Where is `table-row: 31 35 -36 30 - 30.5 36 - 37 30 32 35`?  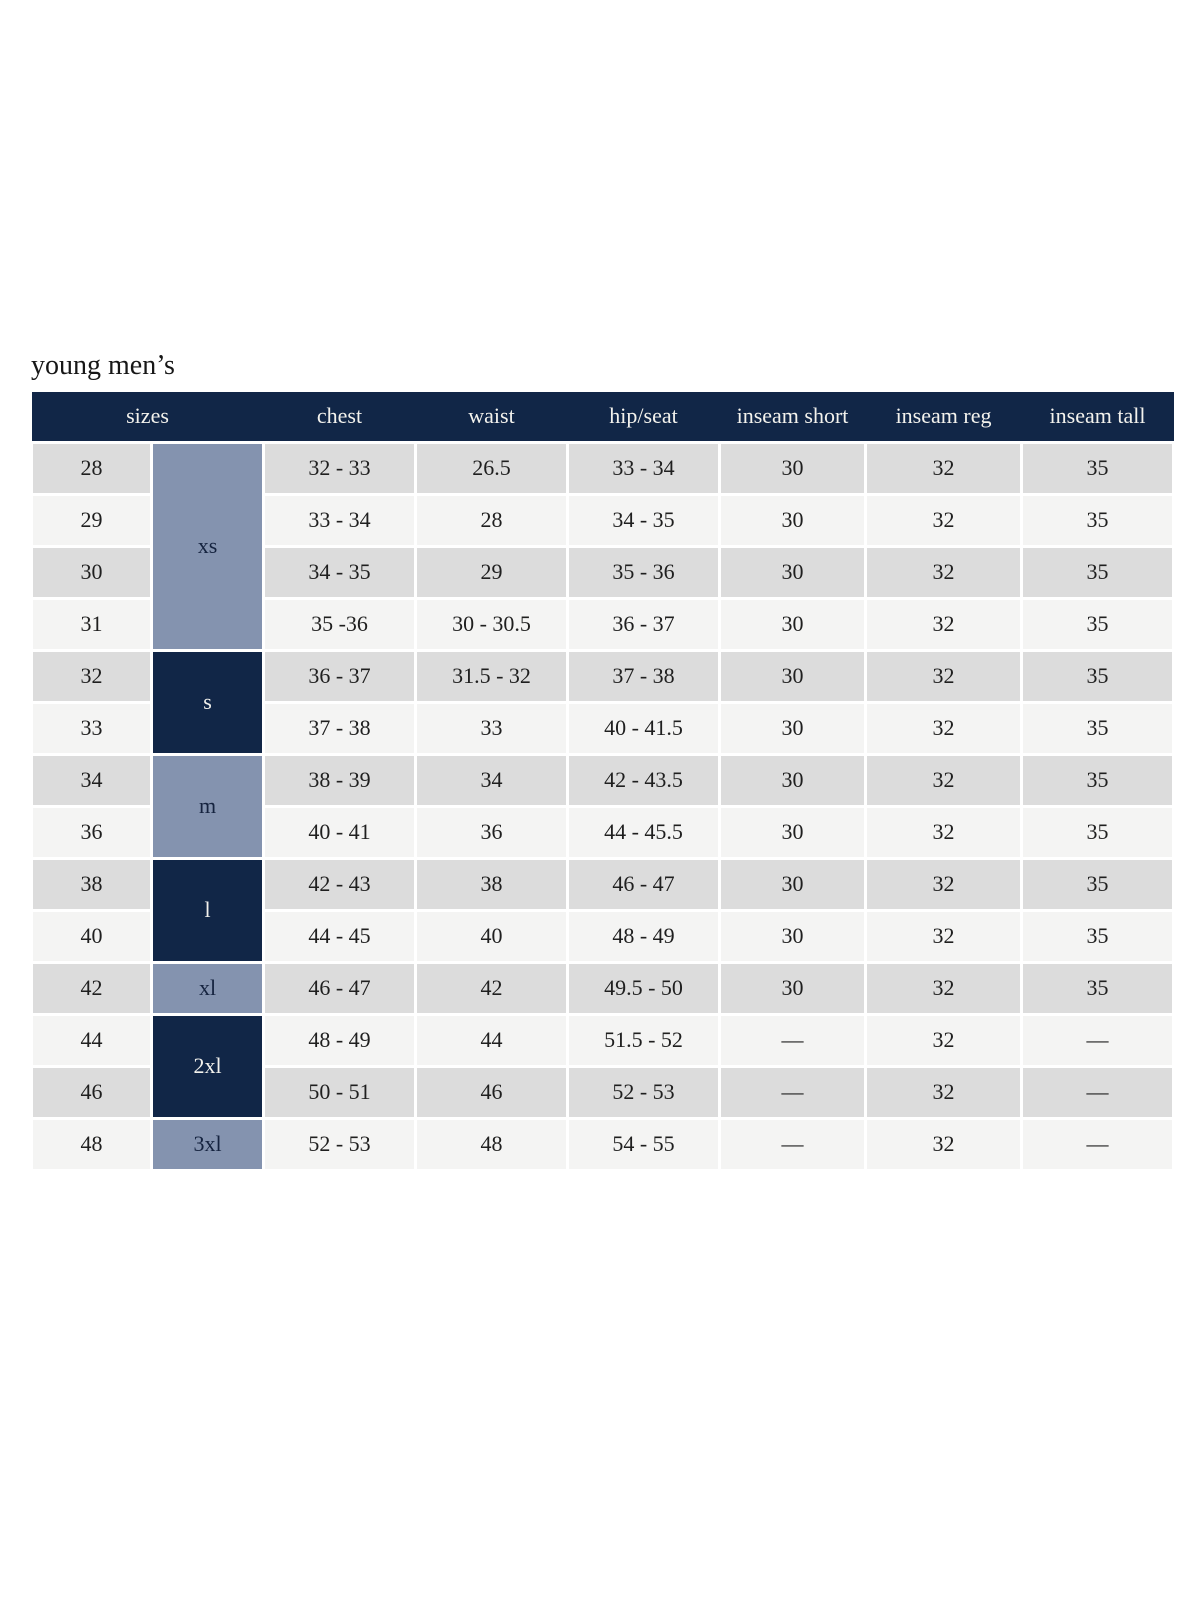 table-row: 31 35 -36 30 - 30.5 36 - 37 30 32 35 is located at coordinates (603, 624).